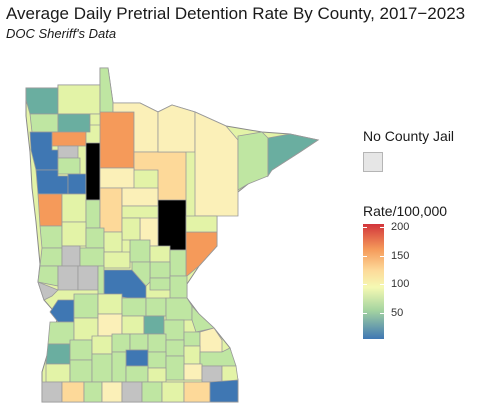 This screenshot has width=477, height=410. I want to click on no-jail-swatch, so click(373, 162).